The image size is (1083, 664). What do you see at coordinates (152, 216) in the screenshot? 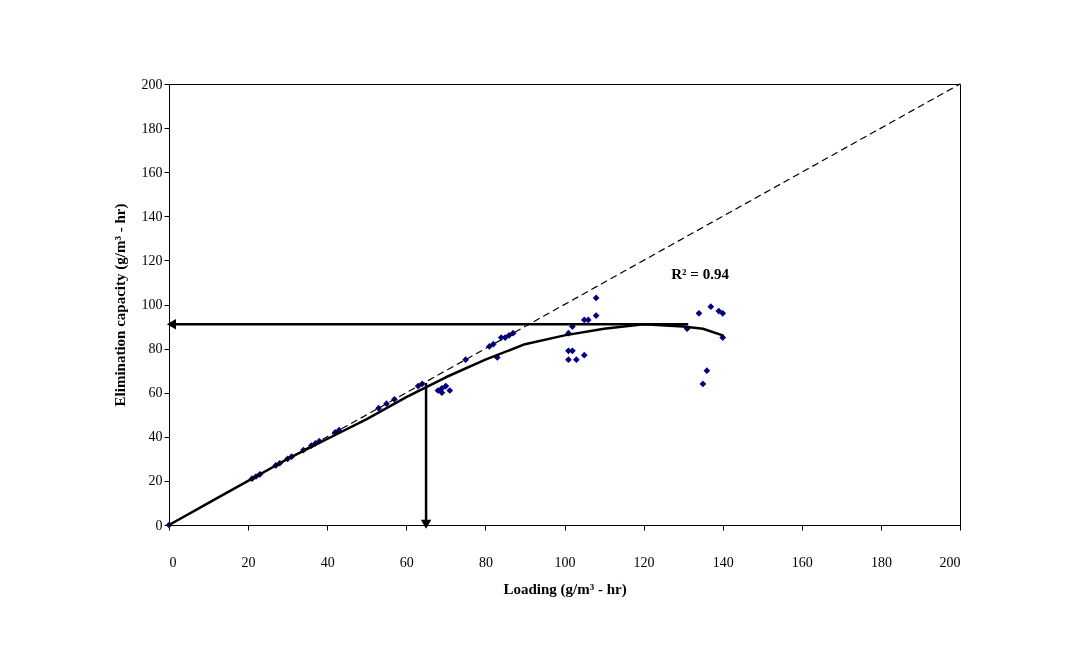
I see `y-tick-label: 140` at bounding box center [152, 216].